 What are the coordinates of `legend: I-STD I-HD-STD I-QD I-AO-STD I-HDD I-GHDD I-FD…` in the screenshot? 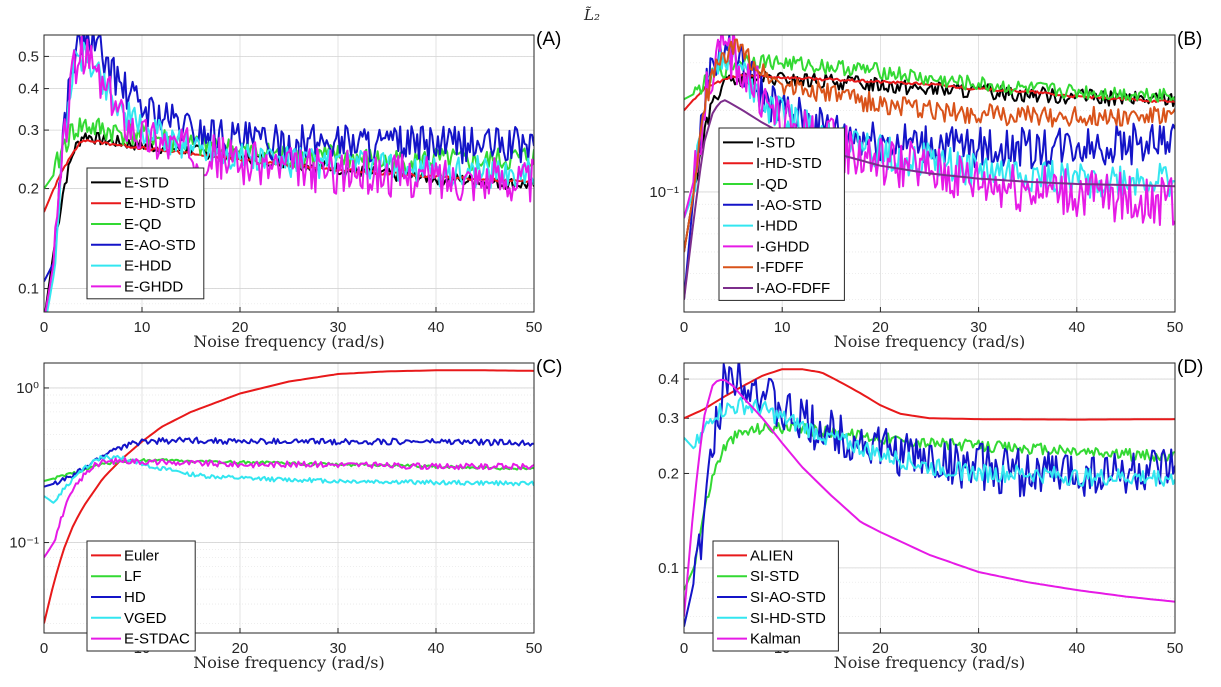 It's located at (781, 214).